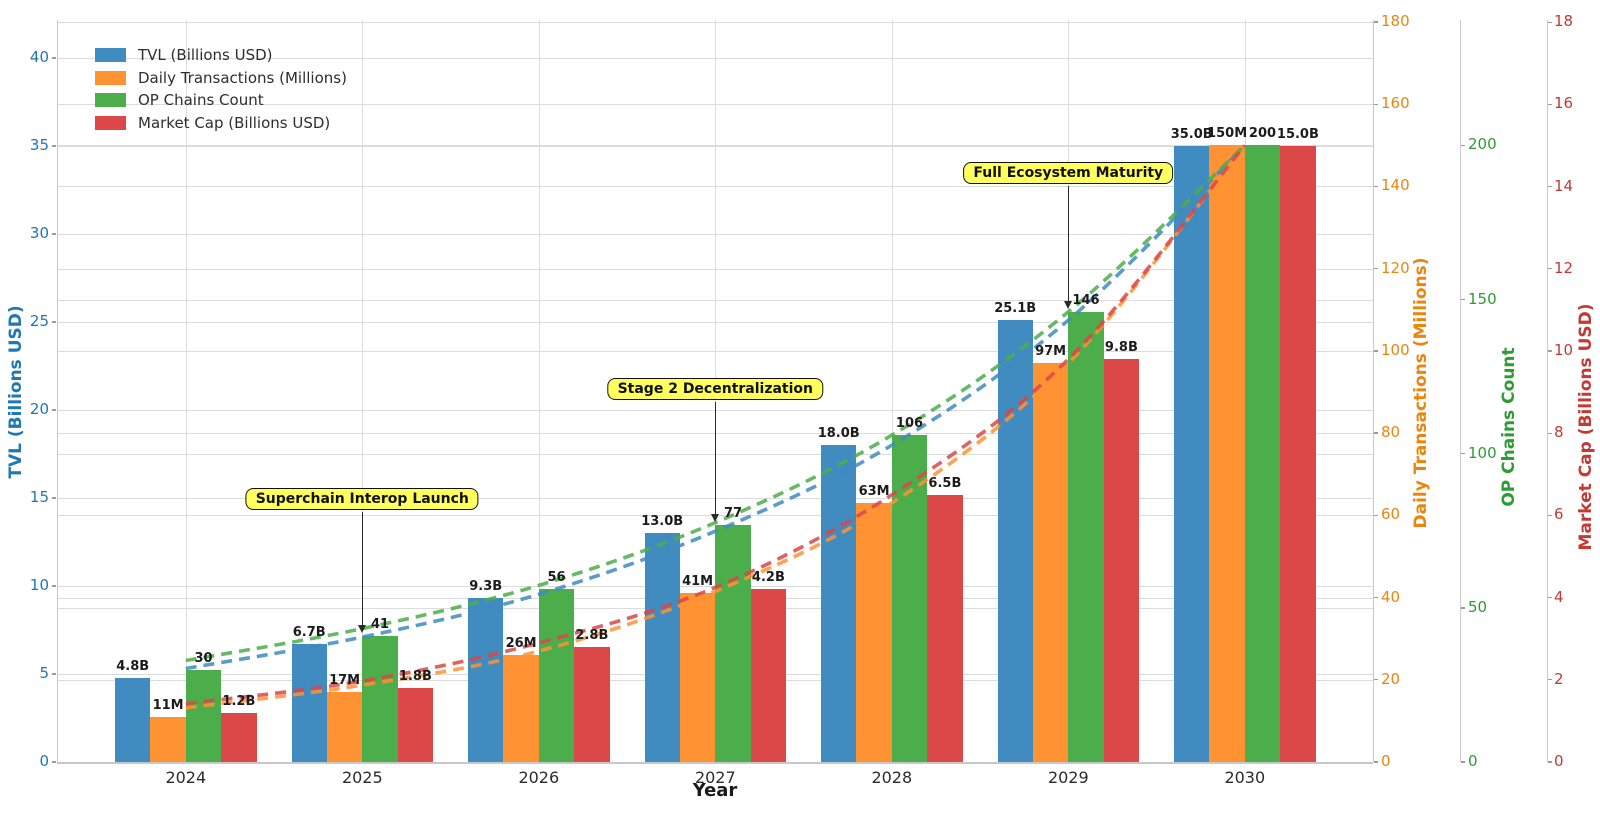 The image size is (1600, 819). Describe the element at coordinates (945, 483) in the screenshot. I see `bar-label: 6.5B` at that location.